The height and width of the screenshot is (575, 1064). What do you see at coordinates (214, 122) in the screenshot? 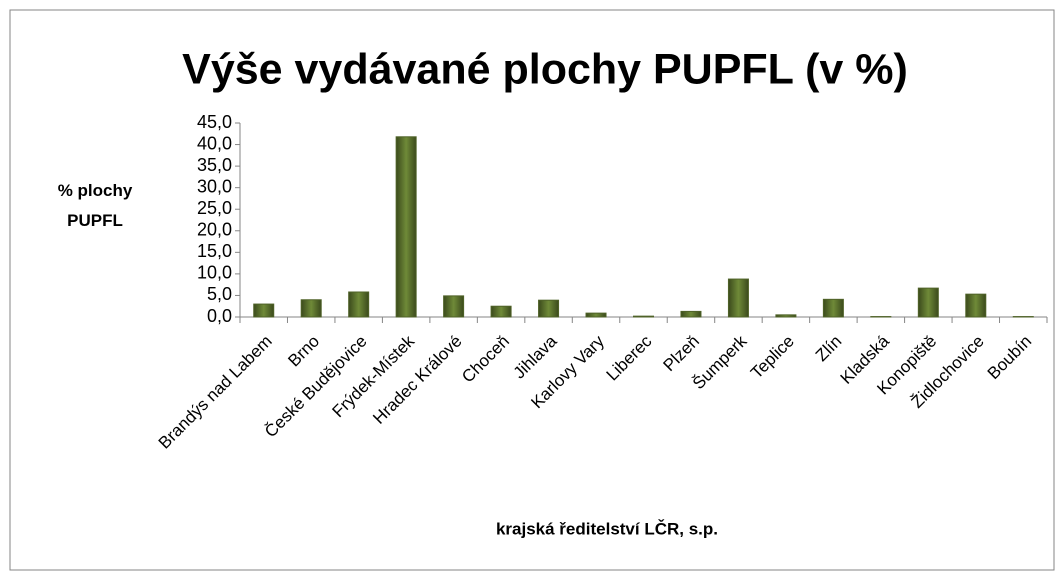
I see `y-tick-label: 45,0` at bounding box center [214, 122].